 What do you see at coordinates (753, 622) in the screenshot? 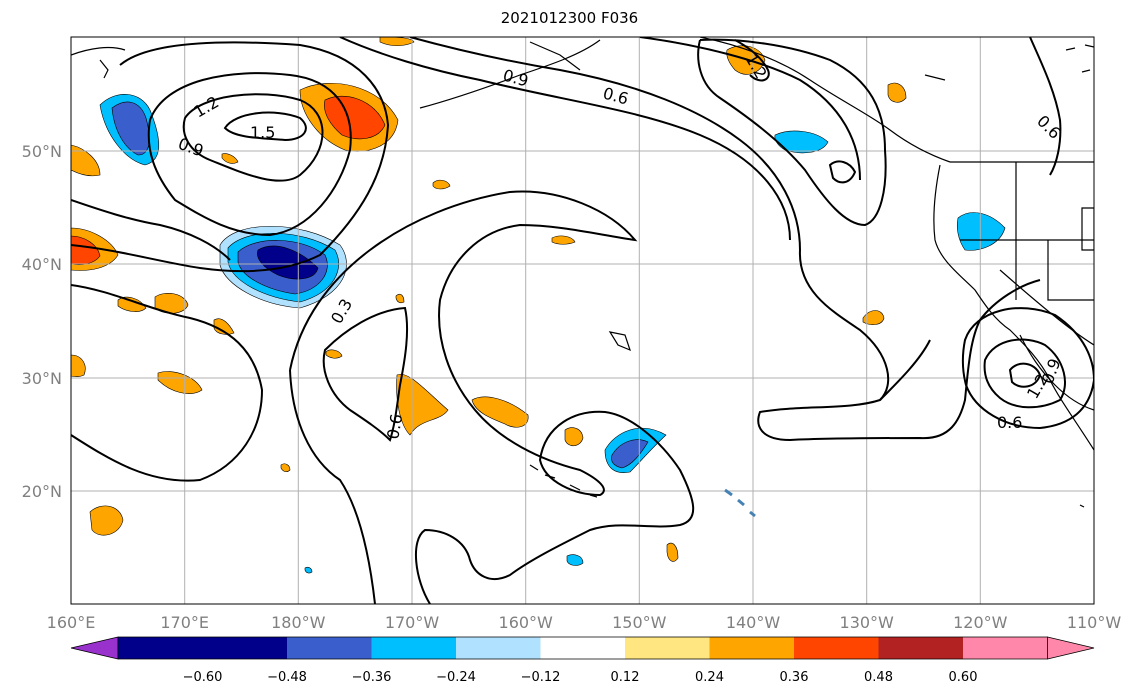
I see `lon-label: 140°W` at bounding box center [753, 622].